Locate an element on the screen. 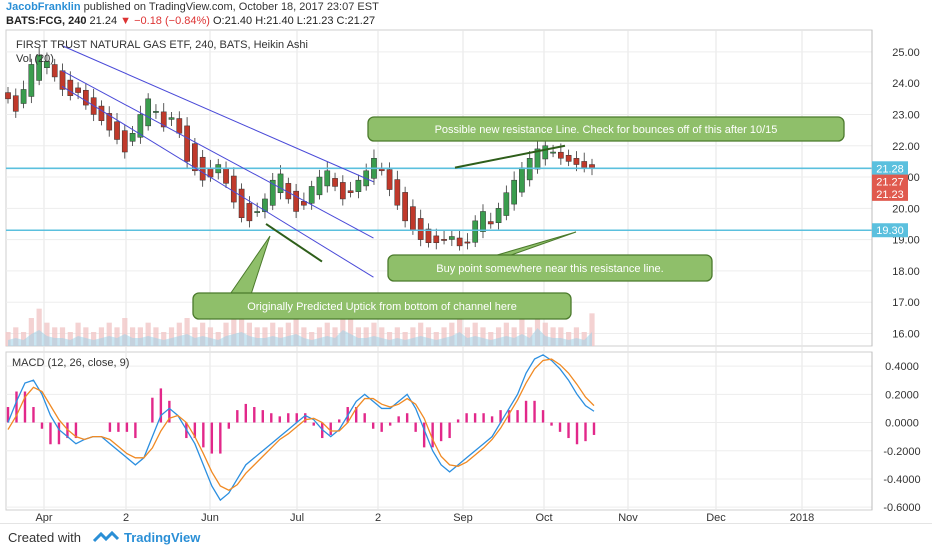 This screenshot has height=551, width=932. horizontal-lines is located at coordinates (439, 199).